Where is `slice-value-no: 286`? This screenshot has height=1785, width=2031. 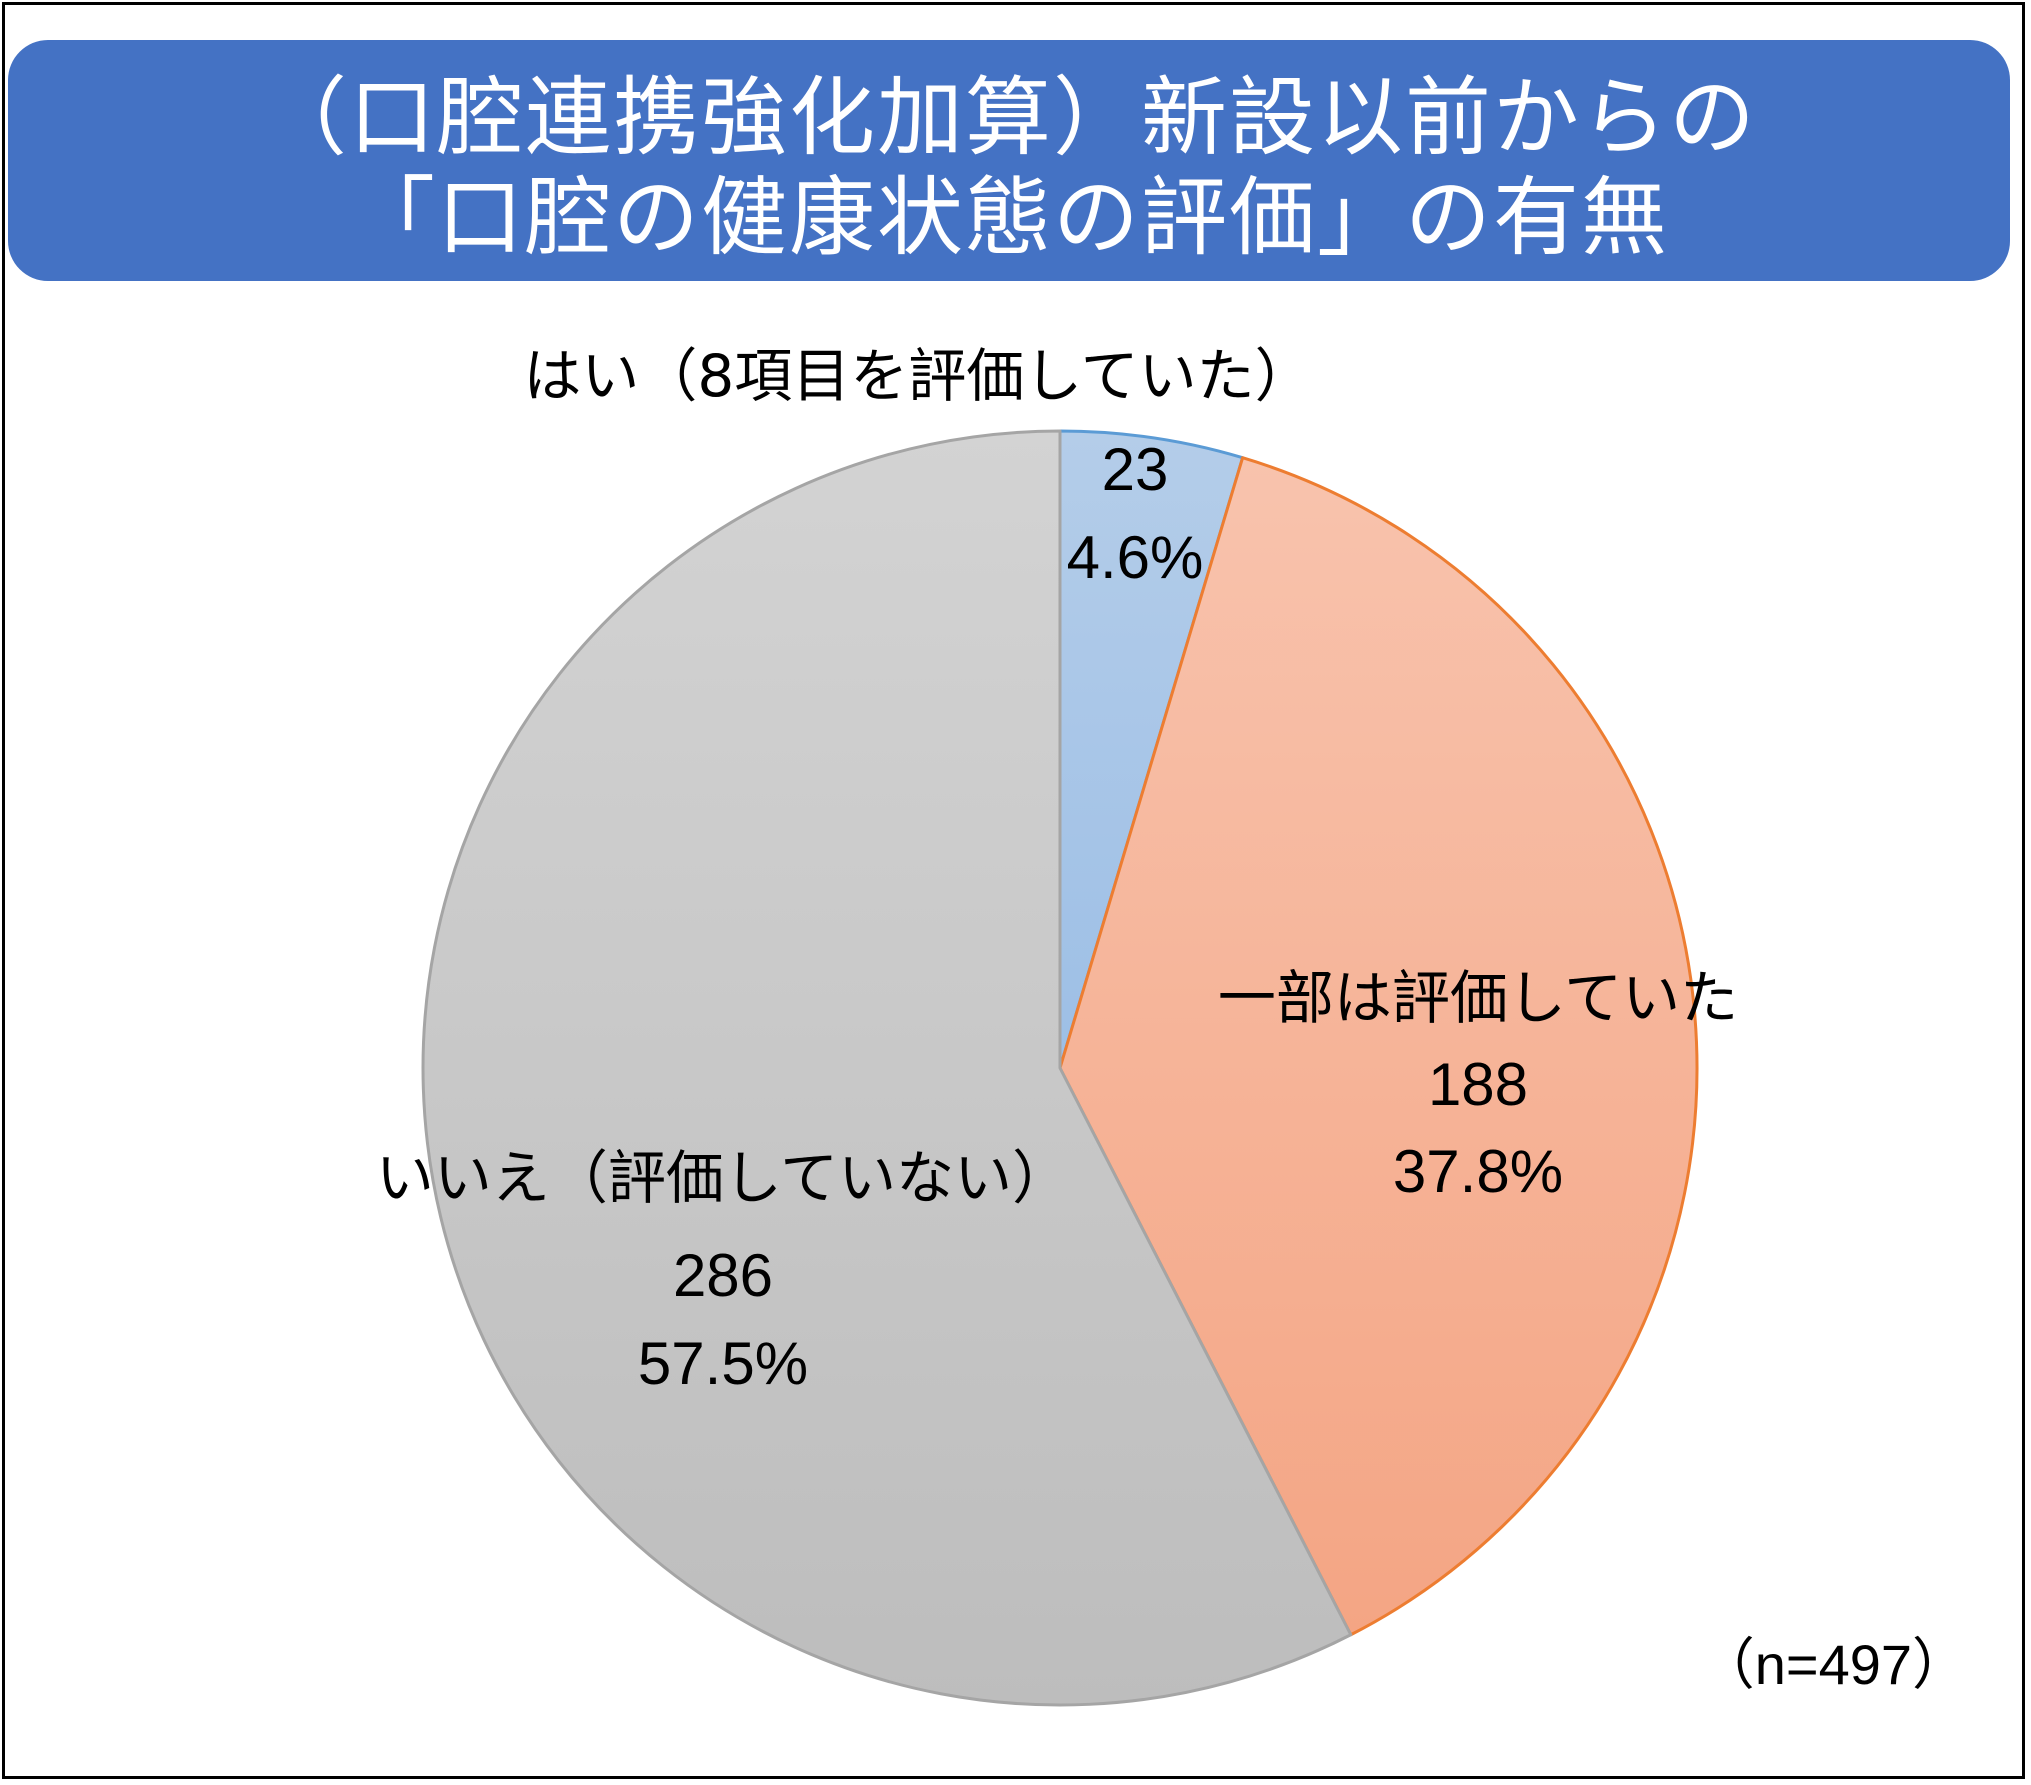 slice-value-no: 286 is located at coordinates (723, 1275).